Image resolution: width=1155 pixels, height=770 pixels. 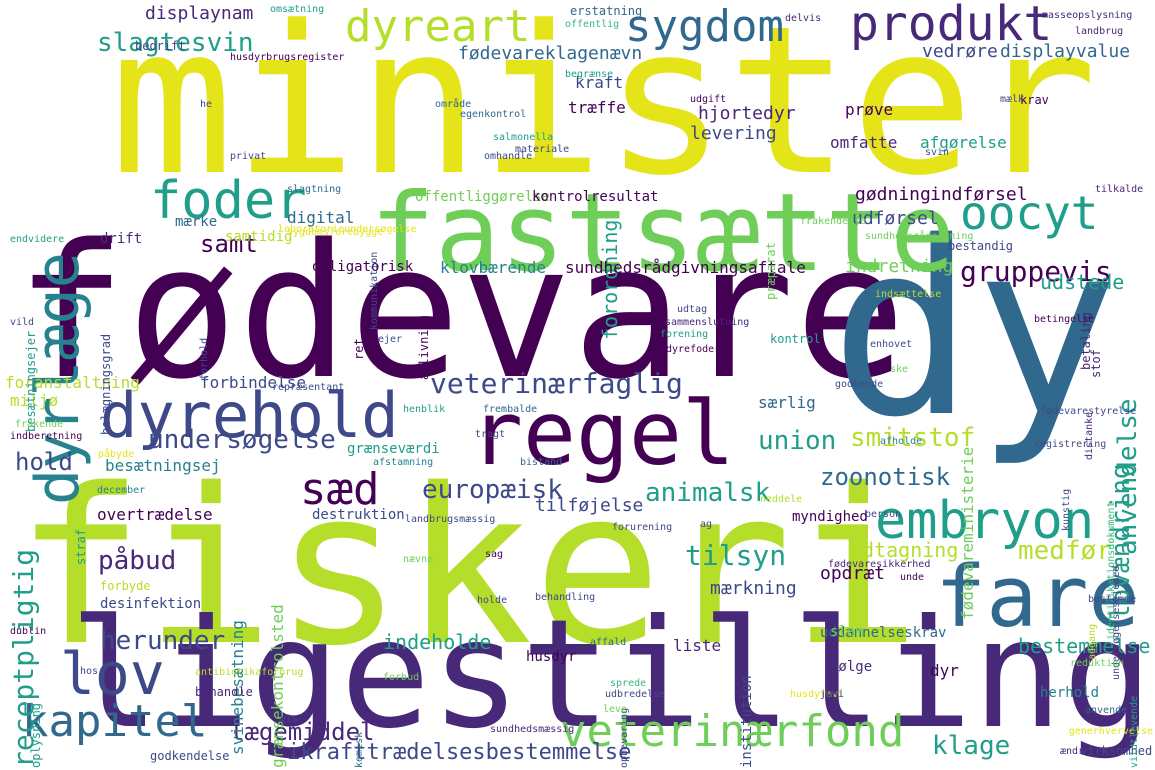 I want to click on word-20: slagtesvin, so click(x=175, y=43).